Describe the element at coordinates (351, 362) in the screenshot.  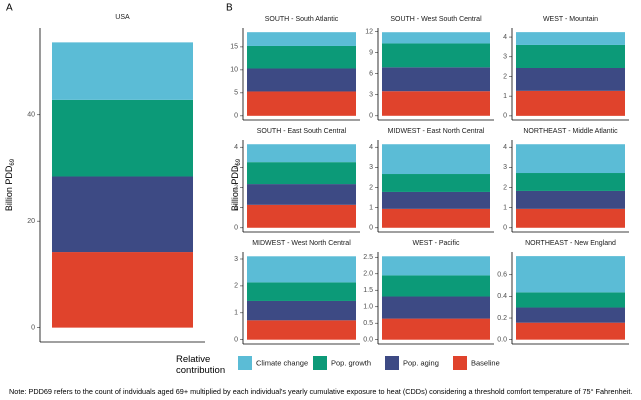
I see `legend-label: Pop. growth` at that location.